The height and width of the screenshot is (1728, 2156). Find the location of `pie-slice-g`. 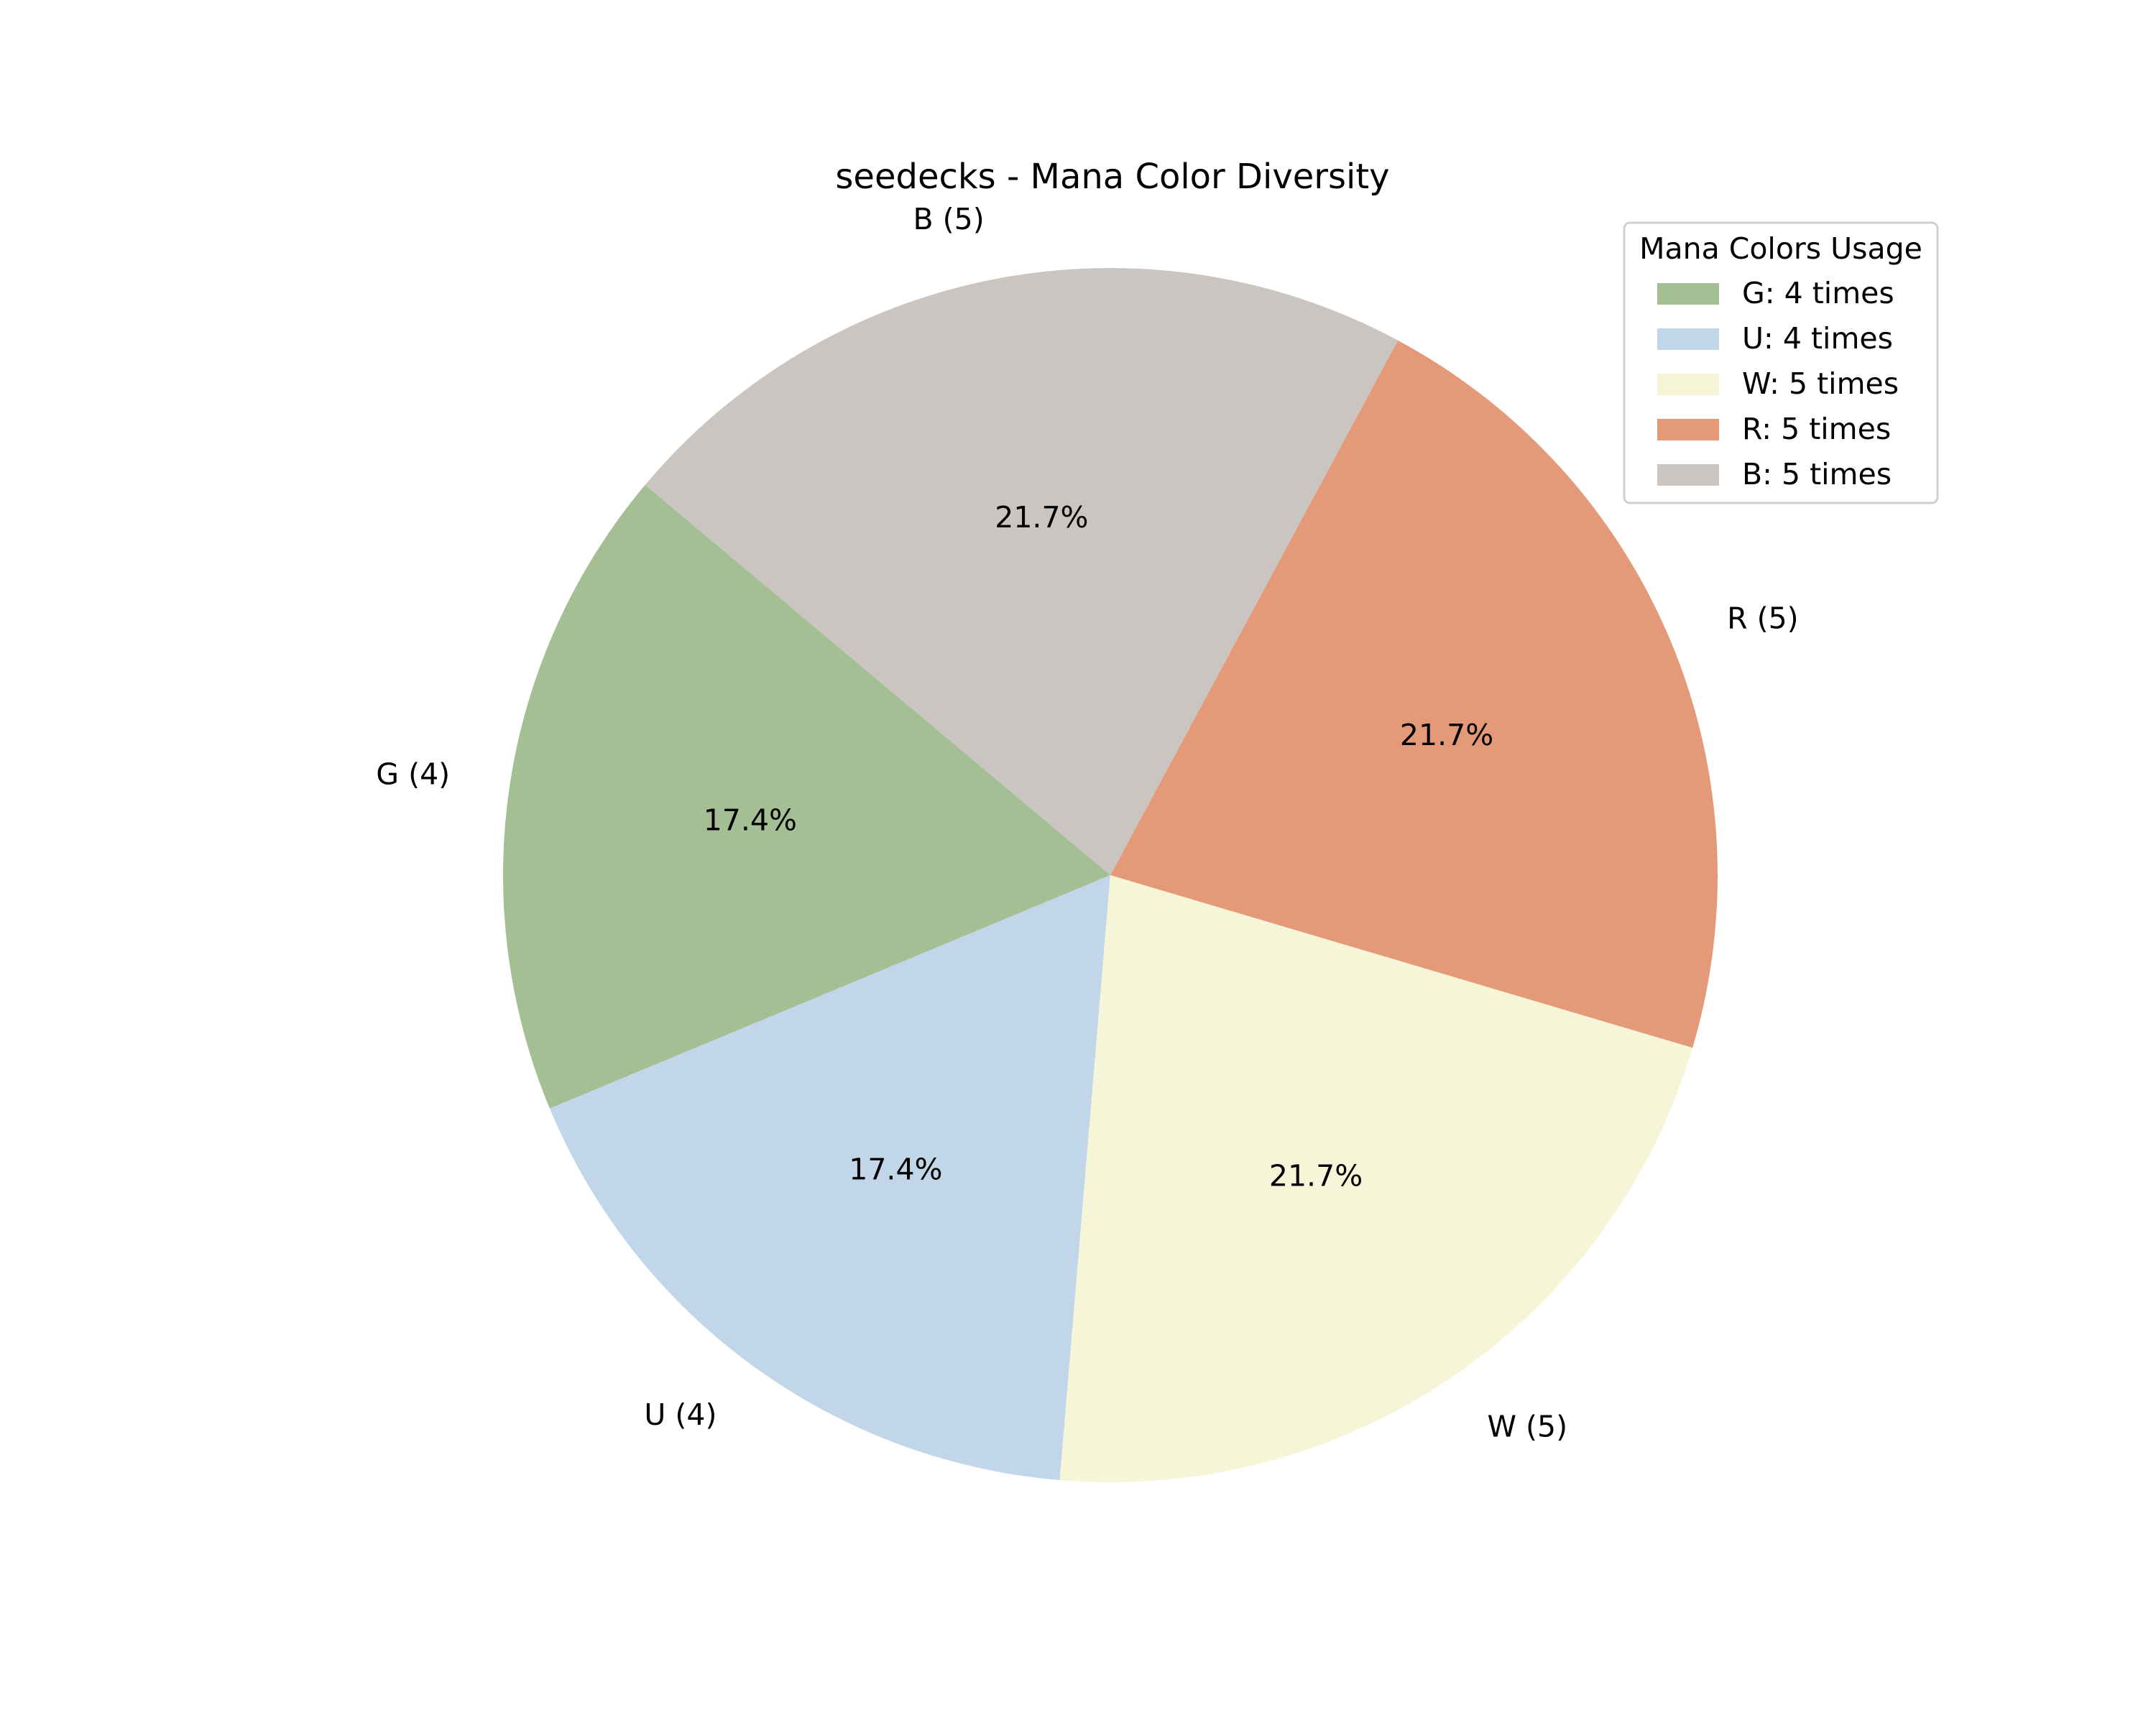

pie-slice-g is located at coordinates (806, 796).